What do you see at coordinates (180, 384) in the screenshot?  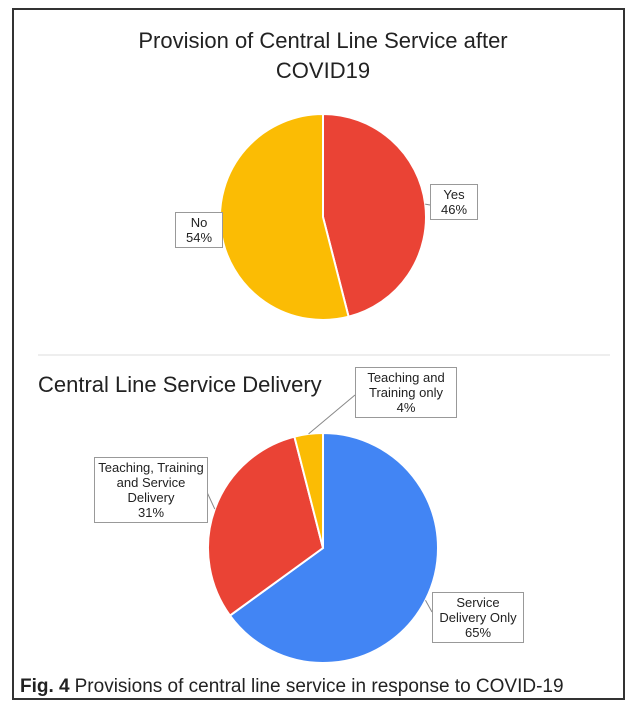 I see `chart-title: Central Line Service Delivery` at bounding box center [180, 384].